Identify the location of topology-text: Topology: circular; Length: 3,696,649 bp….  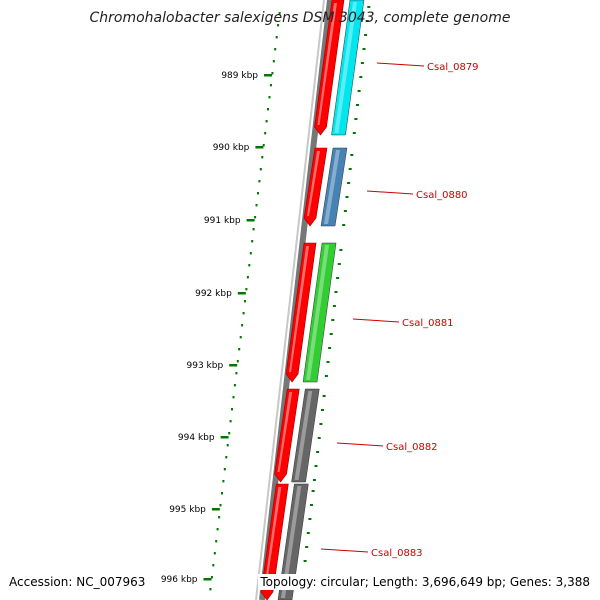
(425, 582).